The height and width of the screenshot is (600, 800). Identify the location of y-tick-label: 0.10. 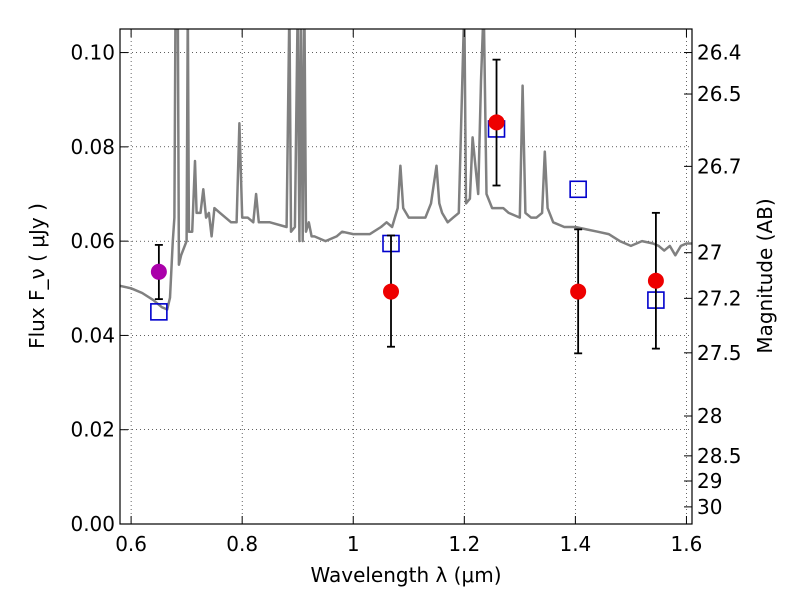
(92, 53).